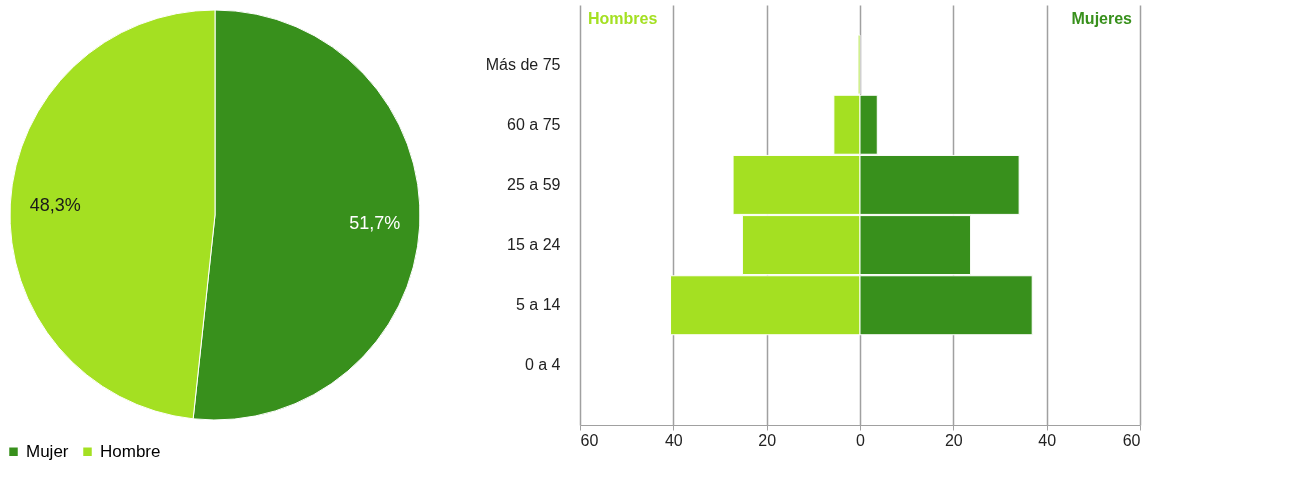 Image resolution: width=1289 pixels, height=504 pixels. Describe the element at coordinates (523, 64) in the screenshot. I see `y-tick-label: Más de 75` at that location.